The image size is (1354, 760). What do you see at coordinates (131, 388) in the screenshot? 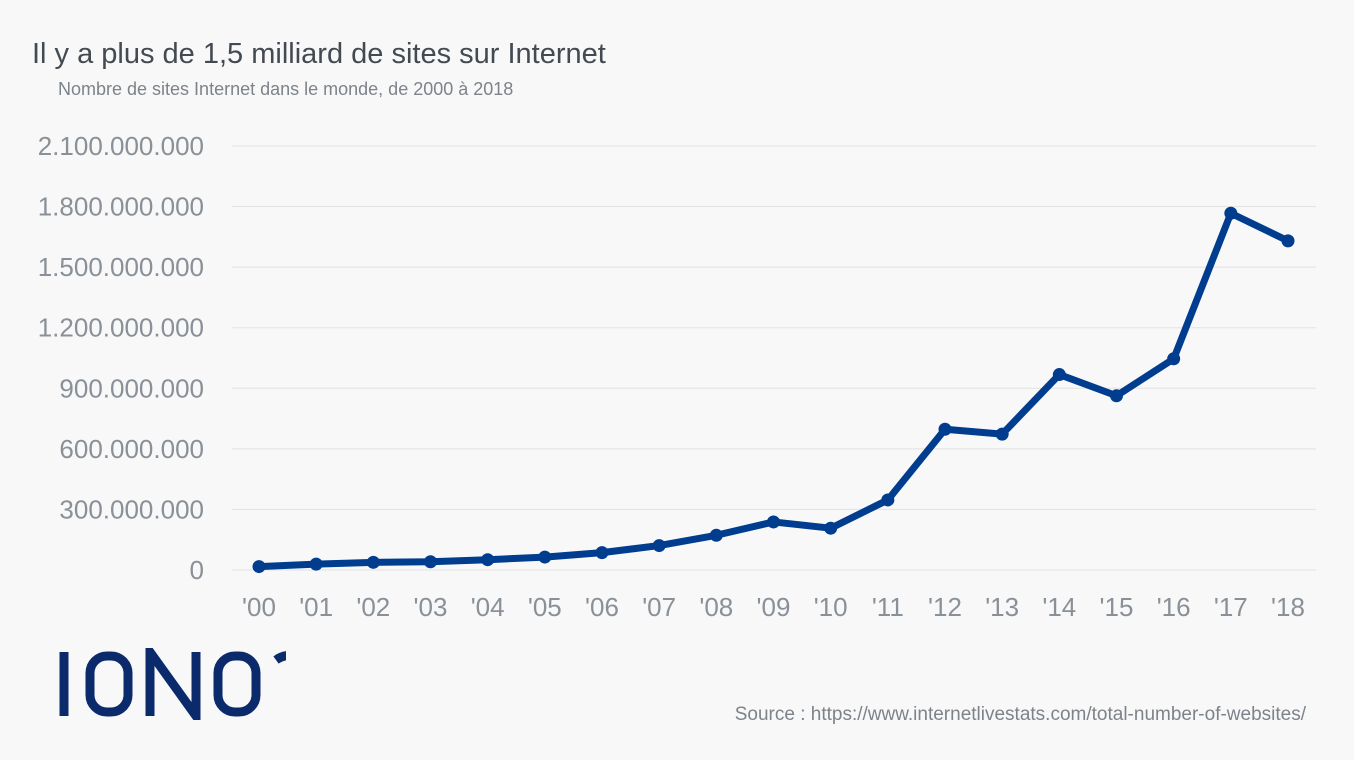
I see `y-tick-label: 900.000.000` at bounding box center [131, 388].